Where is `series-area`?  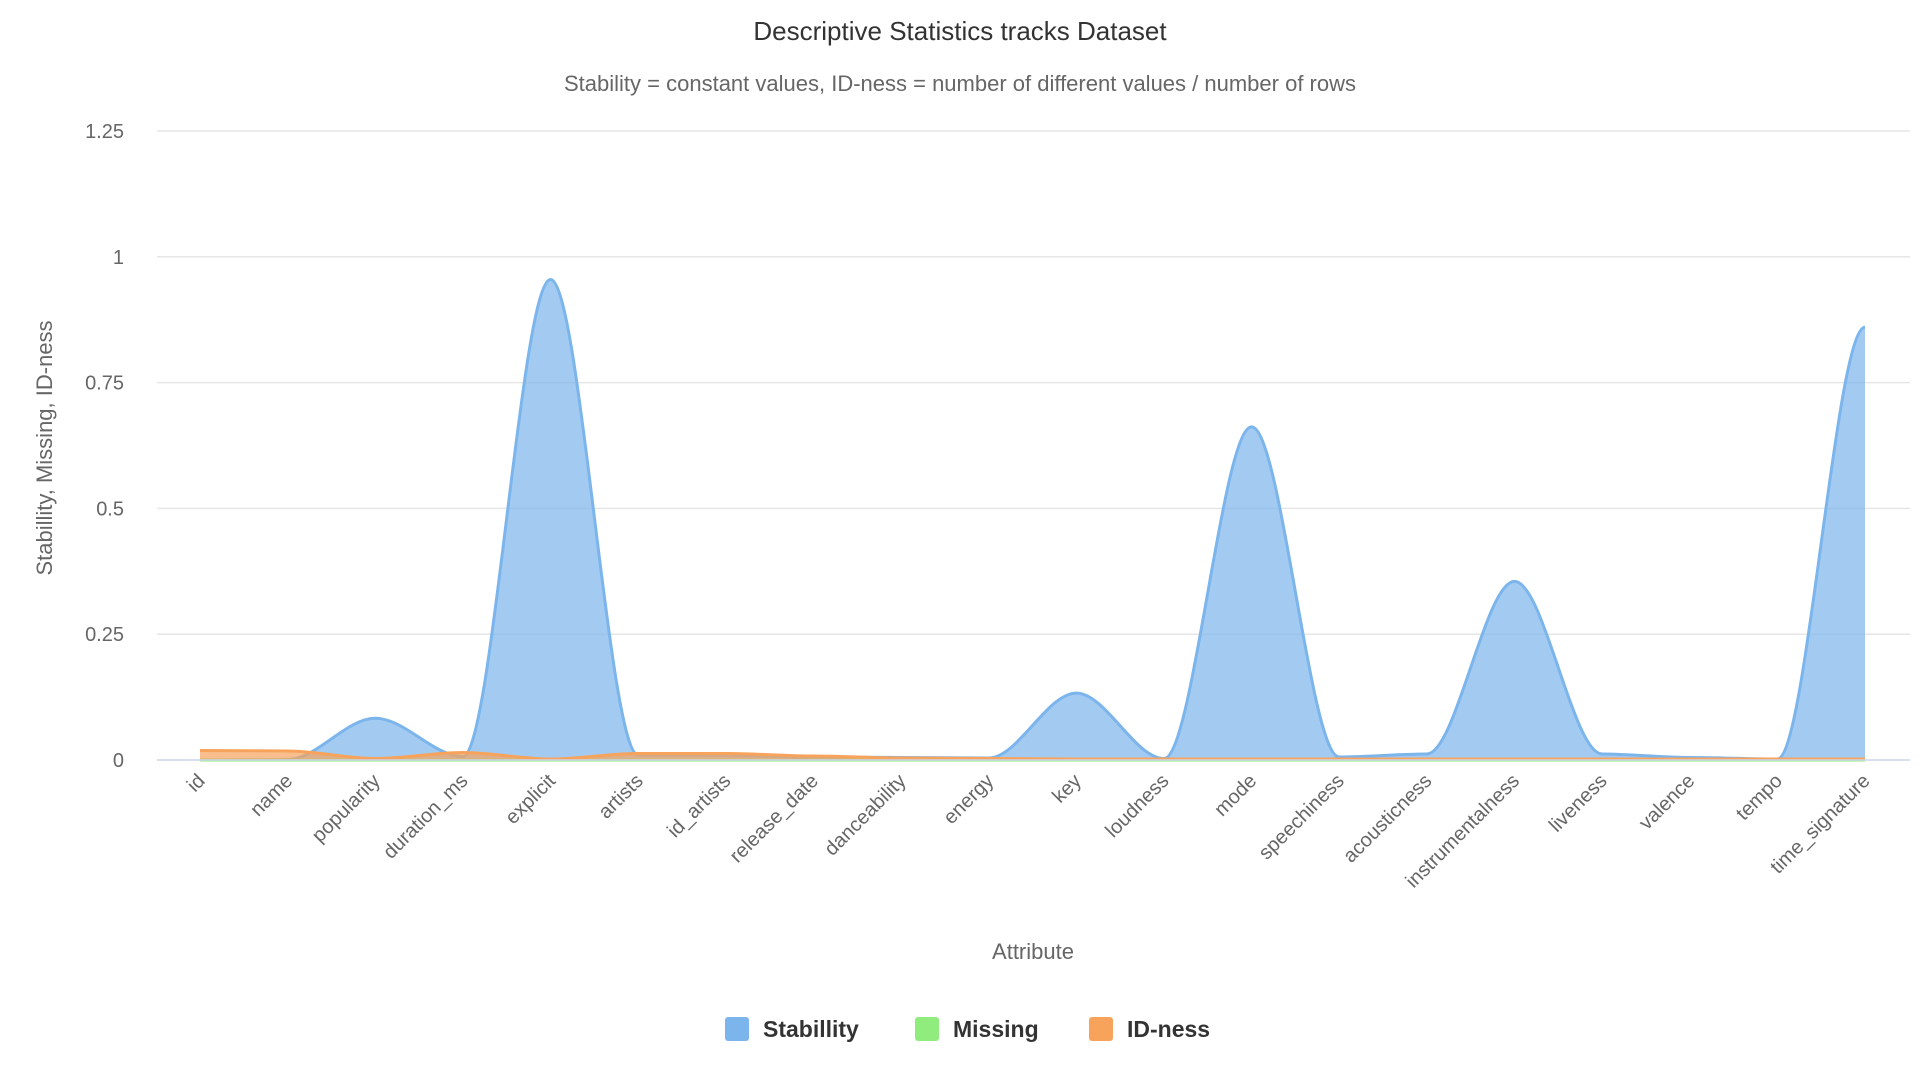 series-area is located at coordinates (1032, 755).